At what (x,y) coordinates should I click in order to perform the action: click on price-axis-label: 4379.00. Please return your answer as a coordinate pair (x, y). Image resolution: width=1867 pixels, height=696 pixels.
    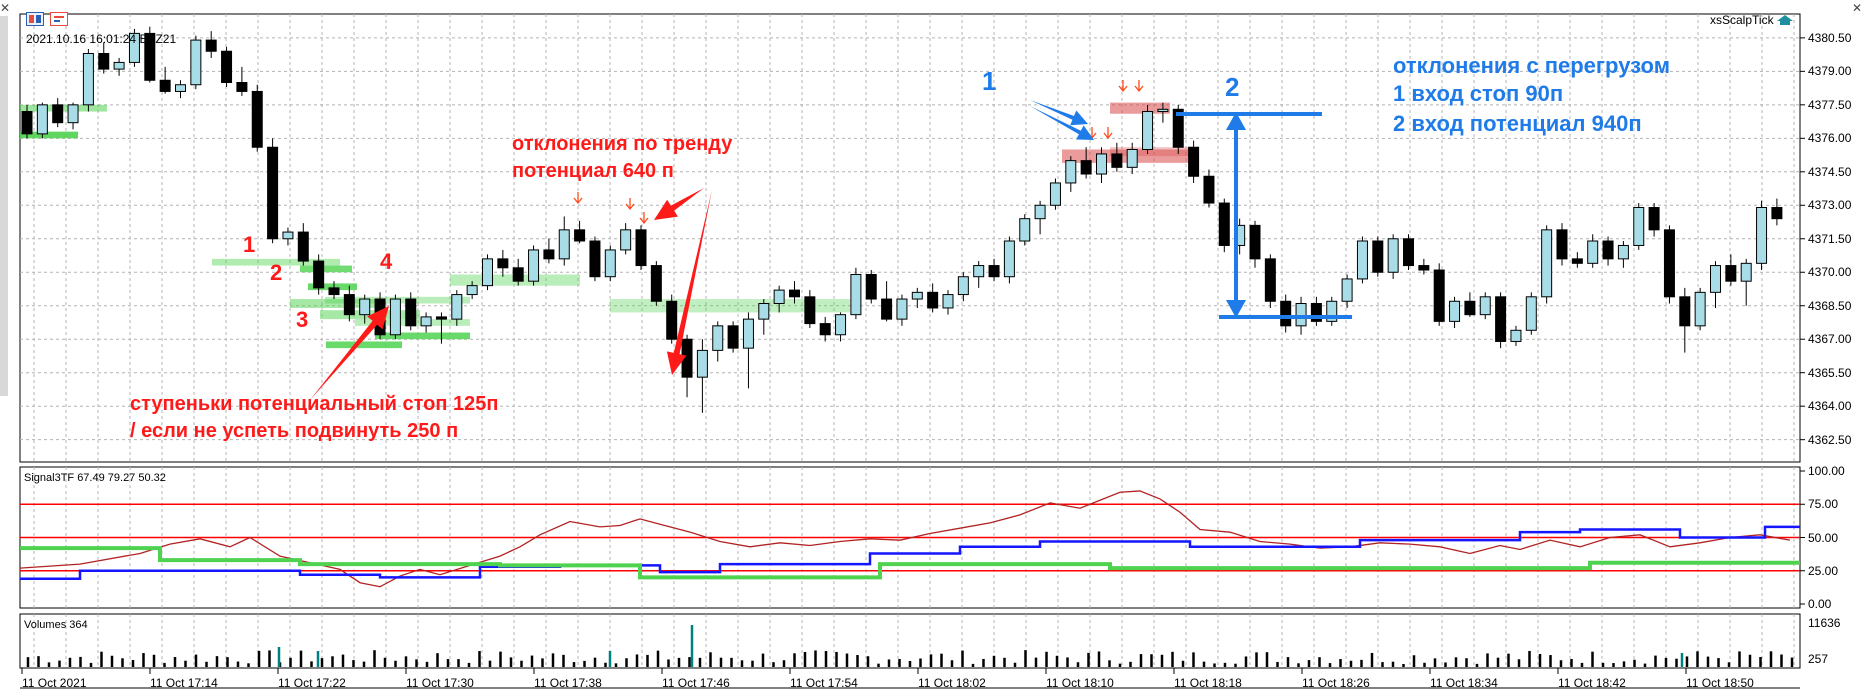
    Looking at the image, I should click on (1830, 71).